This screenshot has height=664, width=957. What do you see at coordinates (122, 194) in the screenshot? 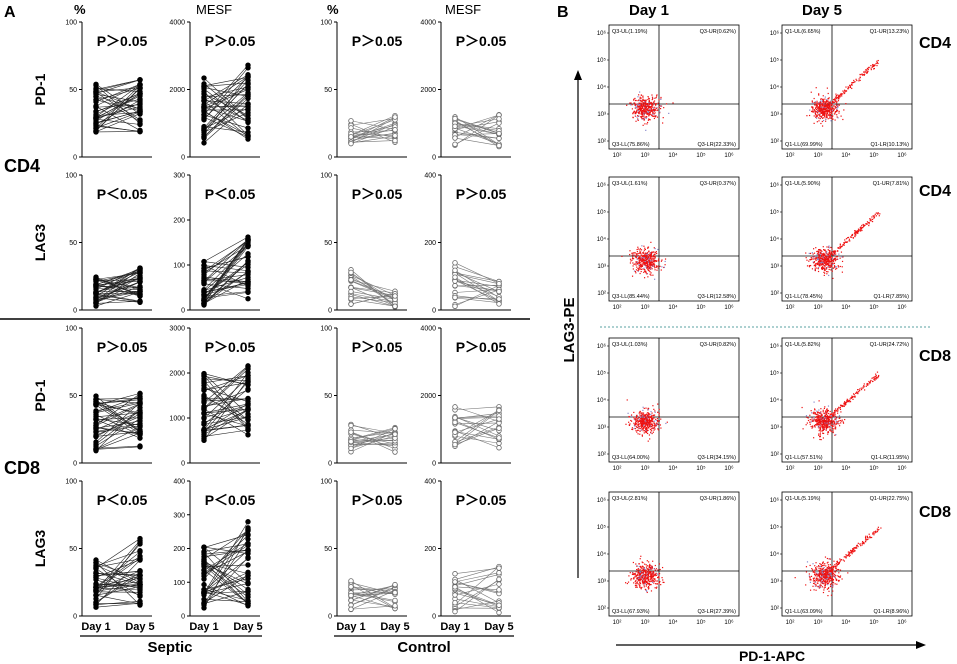
I see `p-value-label: P＜0.05` at bounding box center [122, 194].